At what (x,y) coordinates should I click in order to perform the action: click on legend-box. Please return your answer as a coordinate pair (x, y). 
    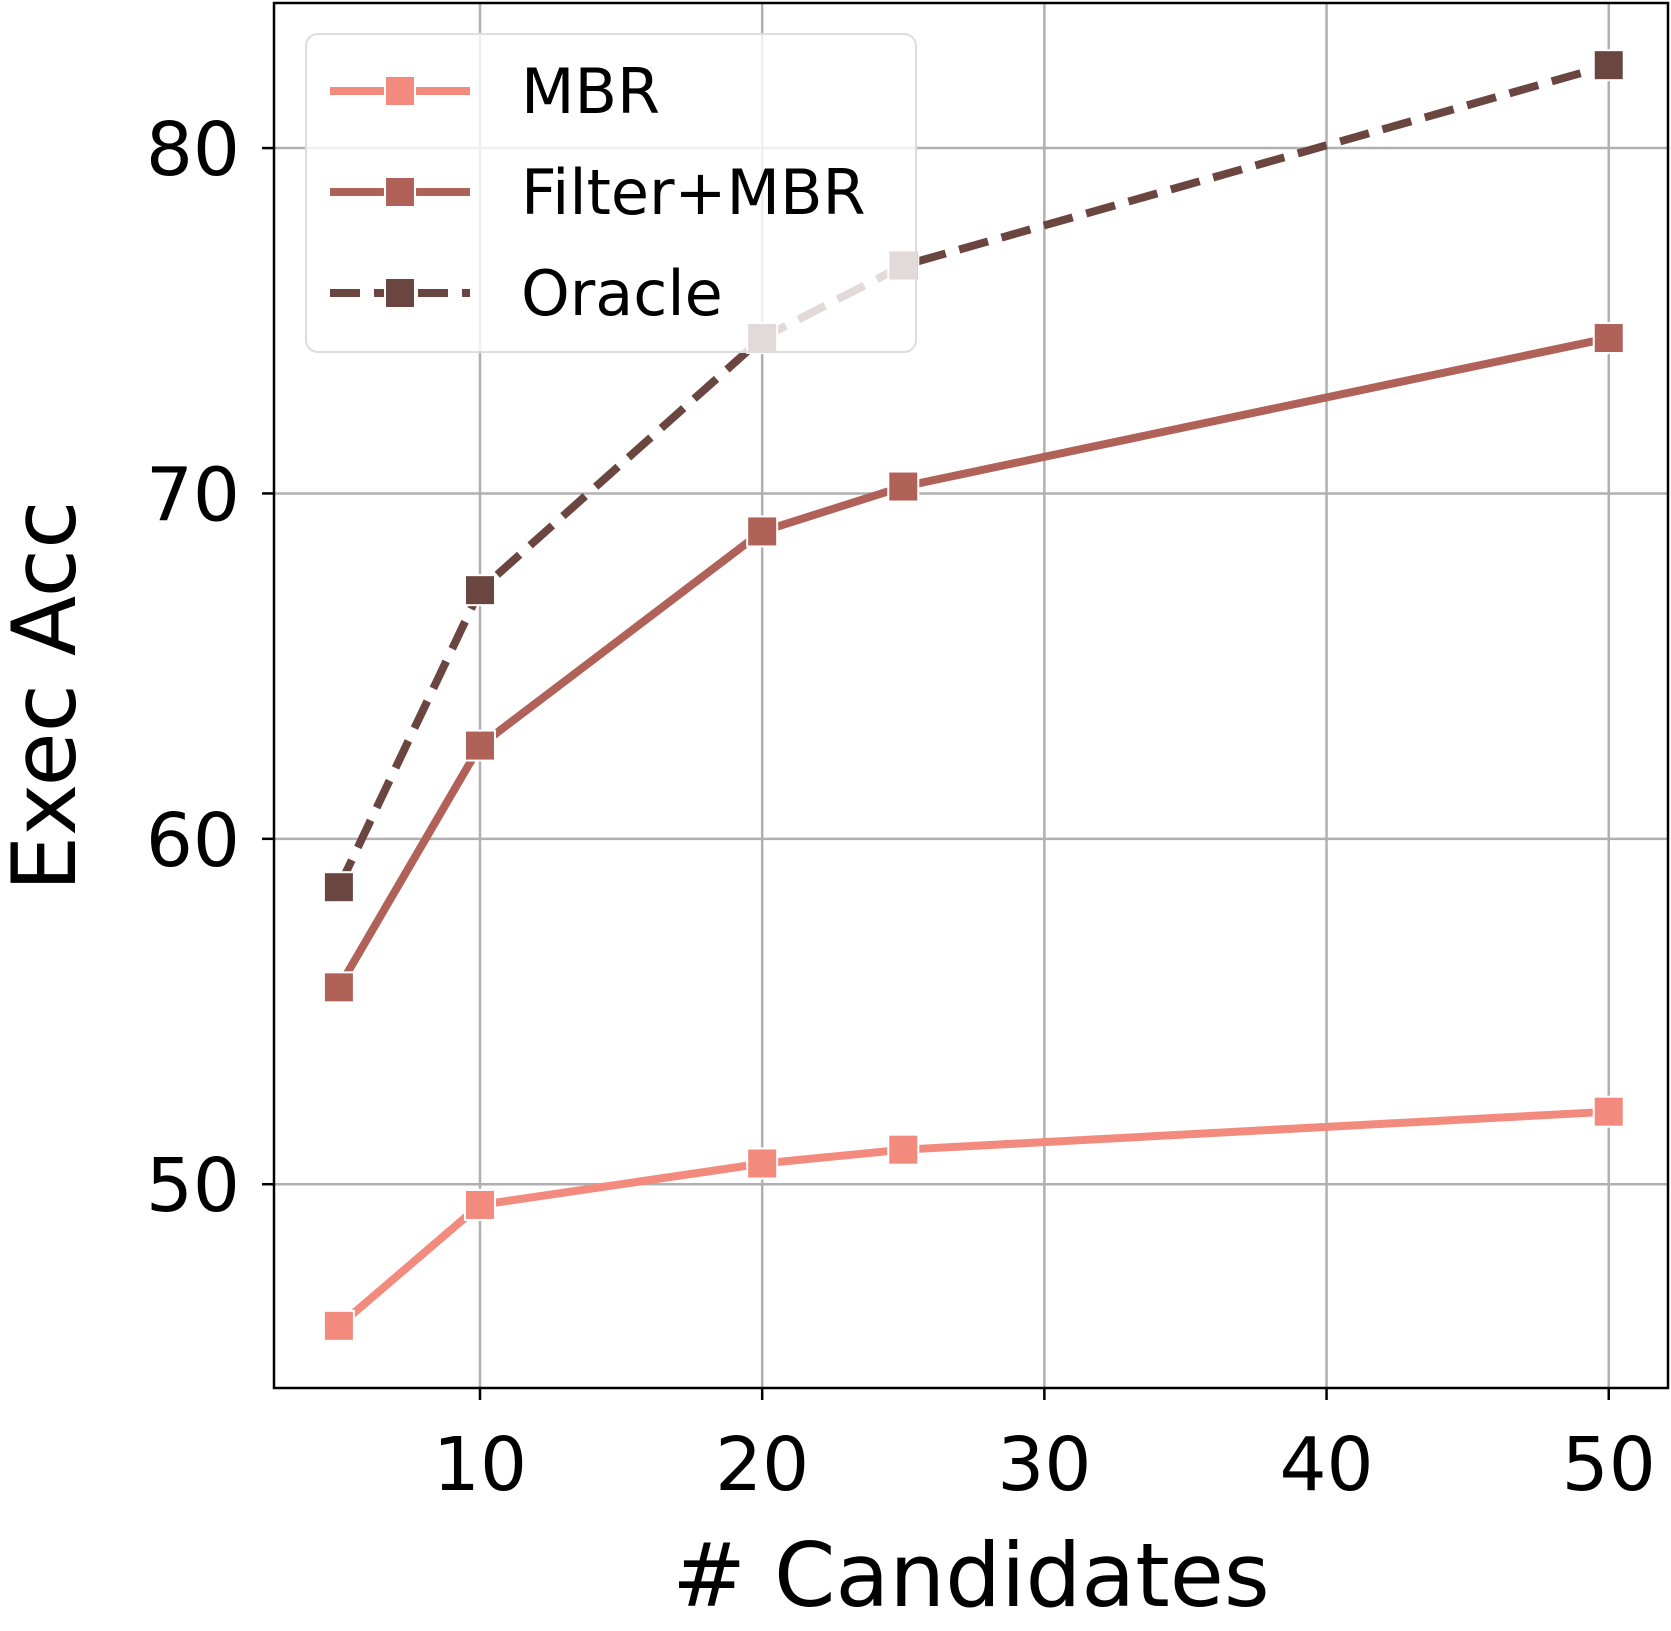
    Looking at the image, I should click on (611, 193).